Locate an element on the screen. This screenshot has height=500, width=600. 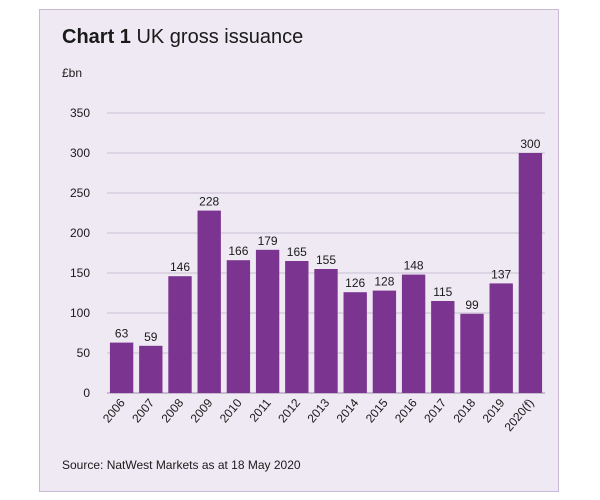
bar-value-label: 126 is located at coordinates (355, 283).